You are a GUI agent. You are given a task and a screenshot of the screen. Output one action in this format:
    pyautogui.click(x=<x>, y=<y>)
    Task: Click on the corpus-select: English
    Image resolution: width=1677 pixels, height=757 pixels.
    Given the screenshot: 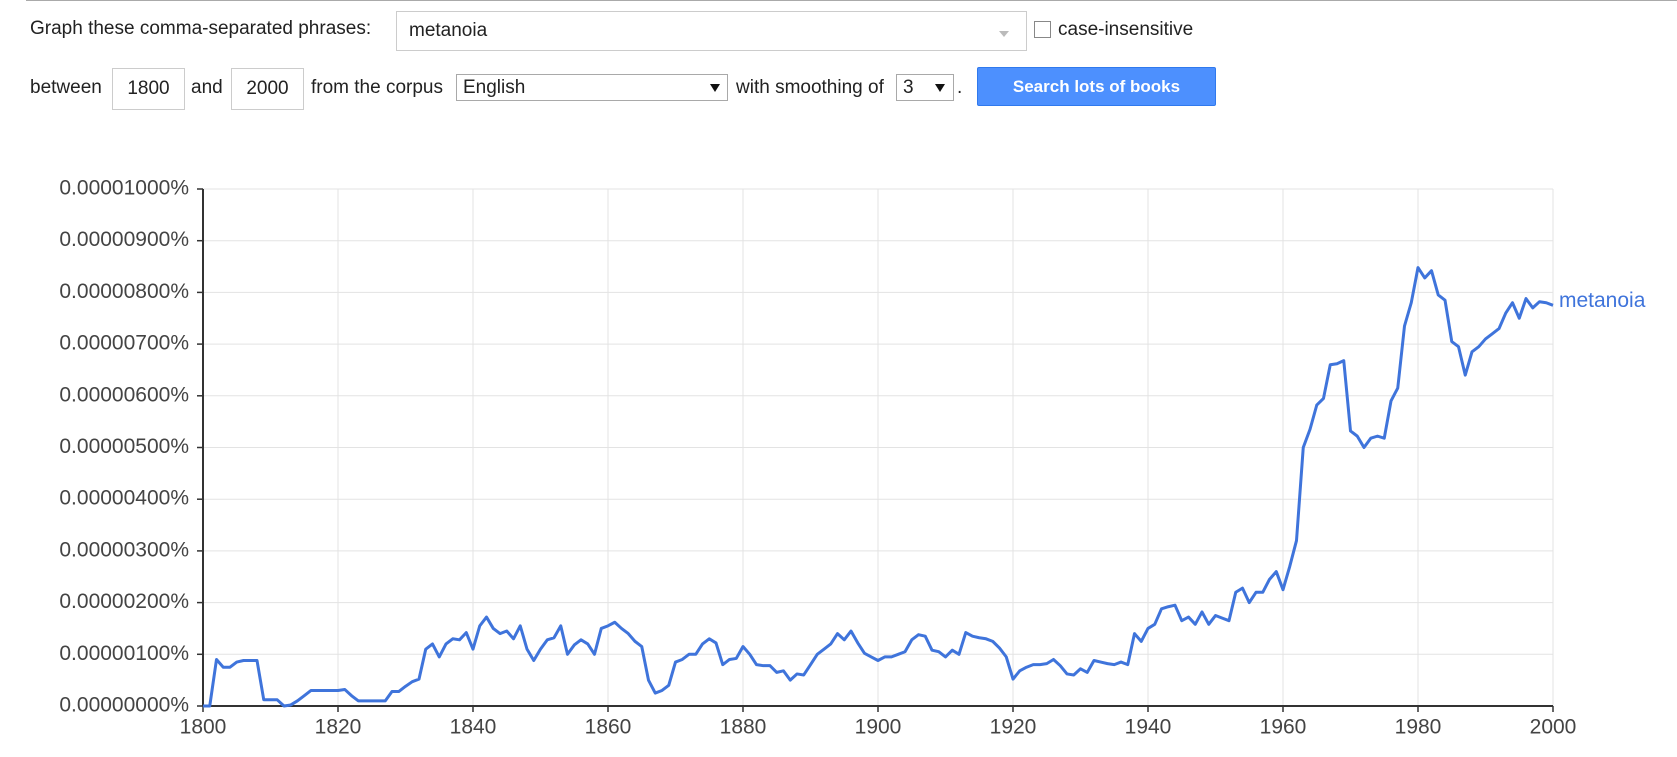 What is the action you would take?
    pyautogui.click(x=592, y=87)
    